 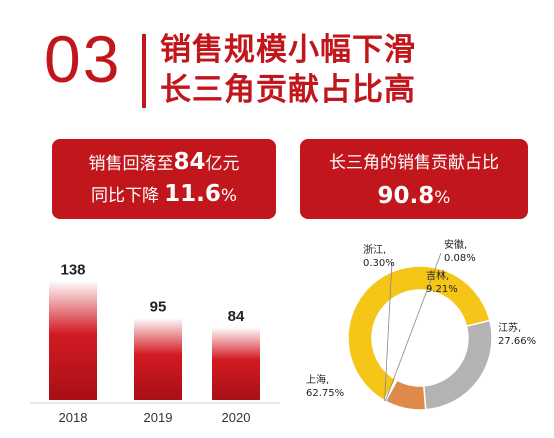 I want to click on decline-value: 11.6, so click(x=192, y=194).